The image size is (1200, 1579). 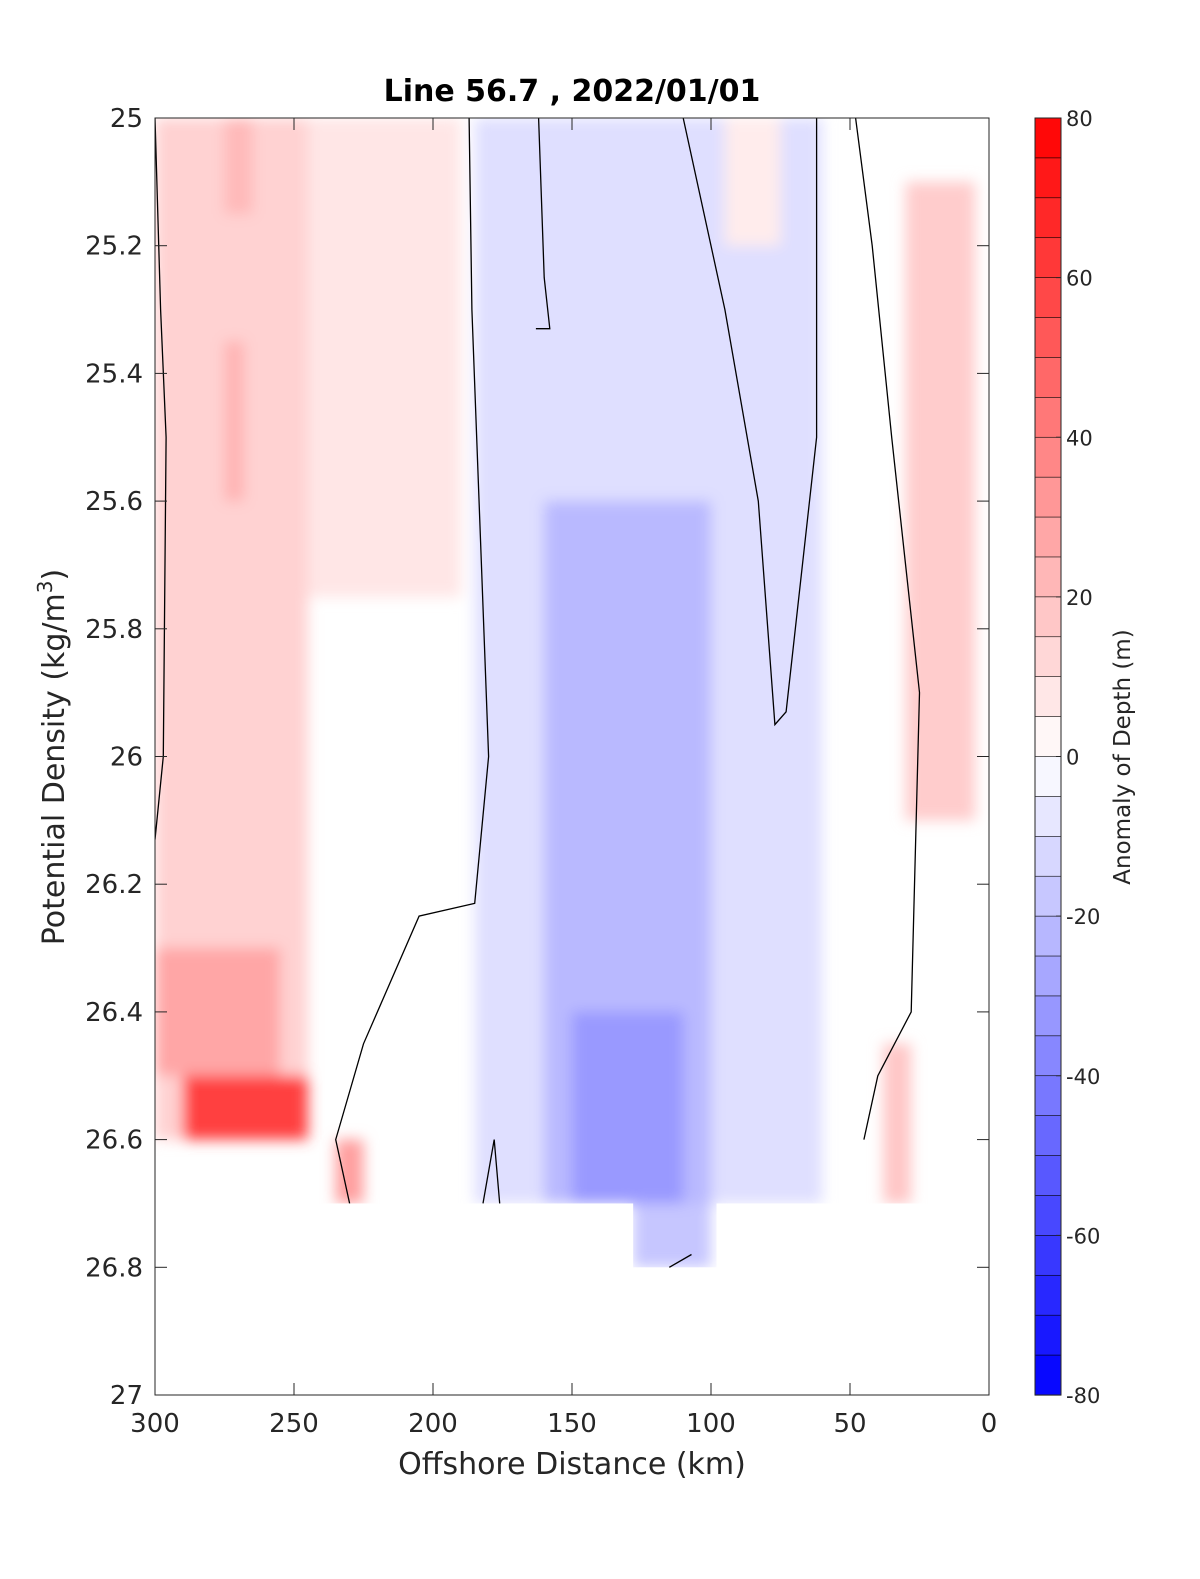 What do you see at coordinates (54, 575) in the screenshot?
I see `y-axis-label-suffix: )` at bounding box center [54, 575].